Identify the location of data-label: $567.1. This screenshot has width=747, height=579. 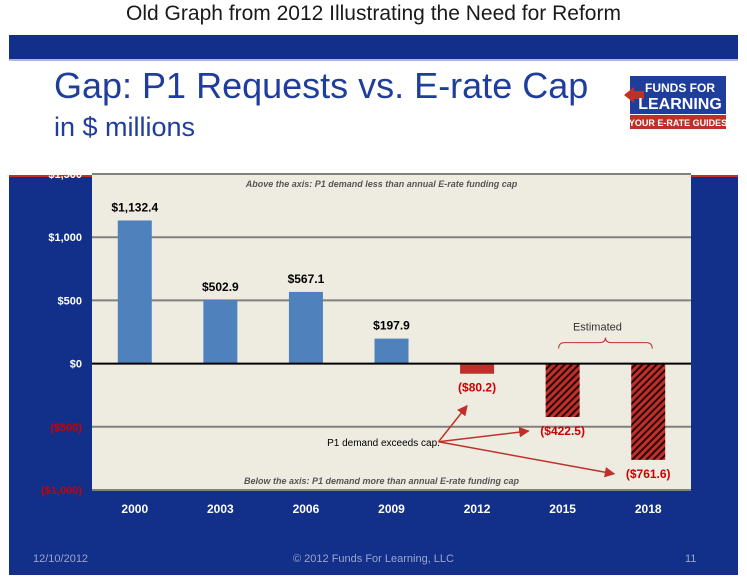
(306, 279).